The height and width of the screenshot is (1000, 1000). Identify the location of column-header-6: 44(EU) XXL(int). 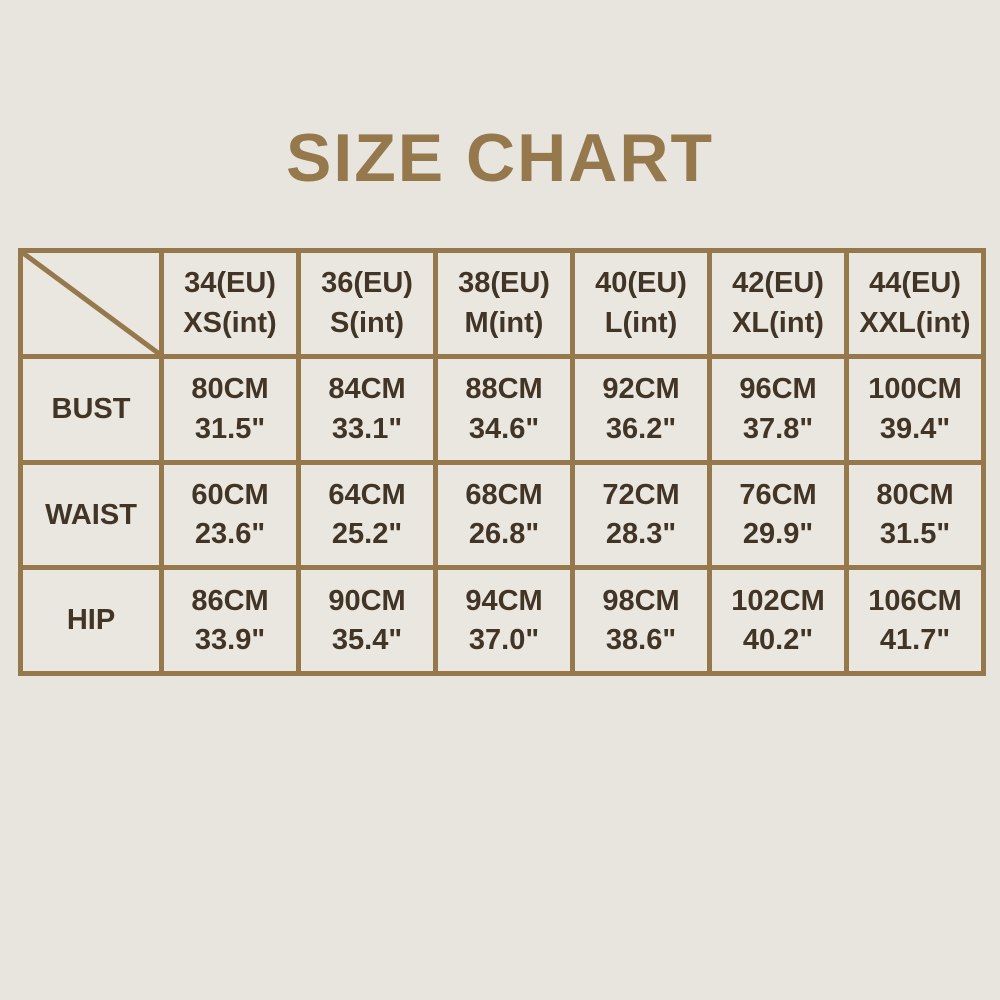
(915, 303).